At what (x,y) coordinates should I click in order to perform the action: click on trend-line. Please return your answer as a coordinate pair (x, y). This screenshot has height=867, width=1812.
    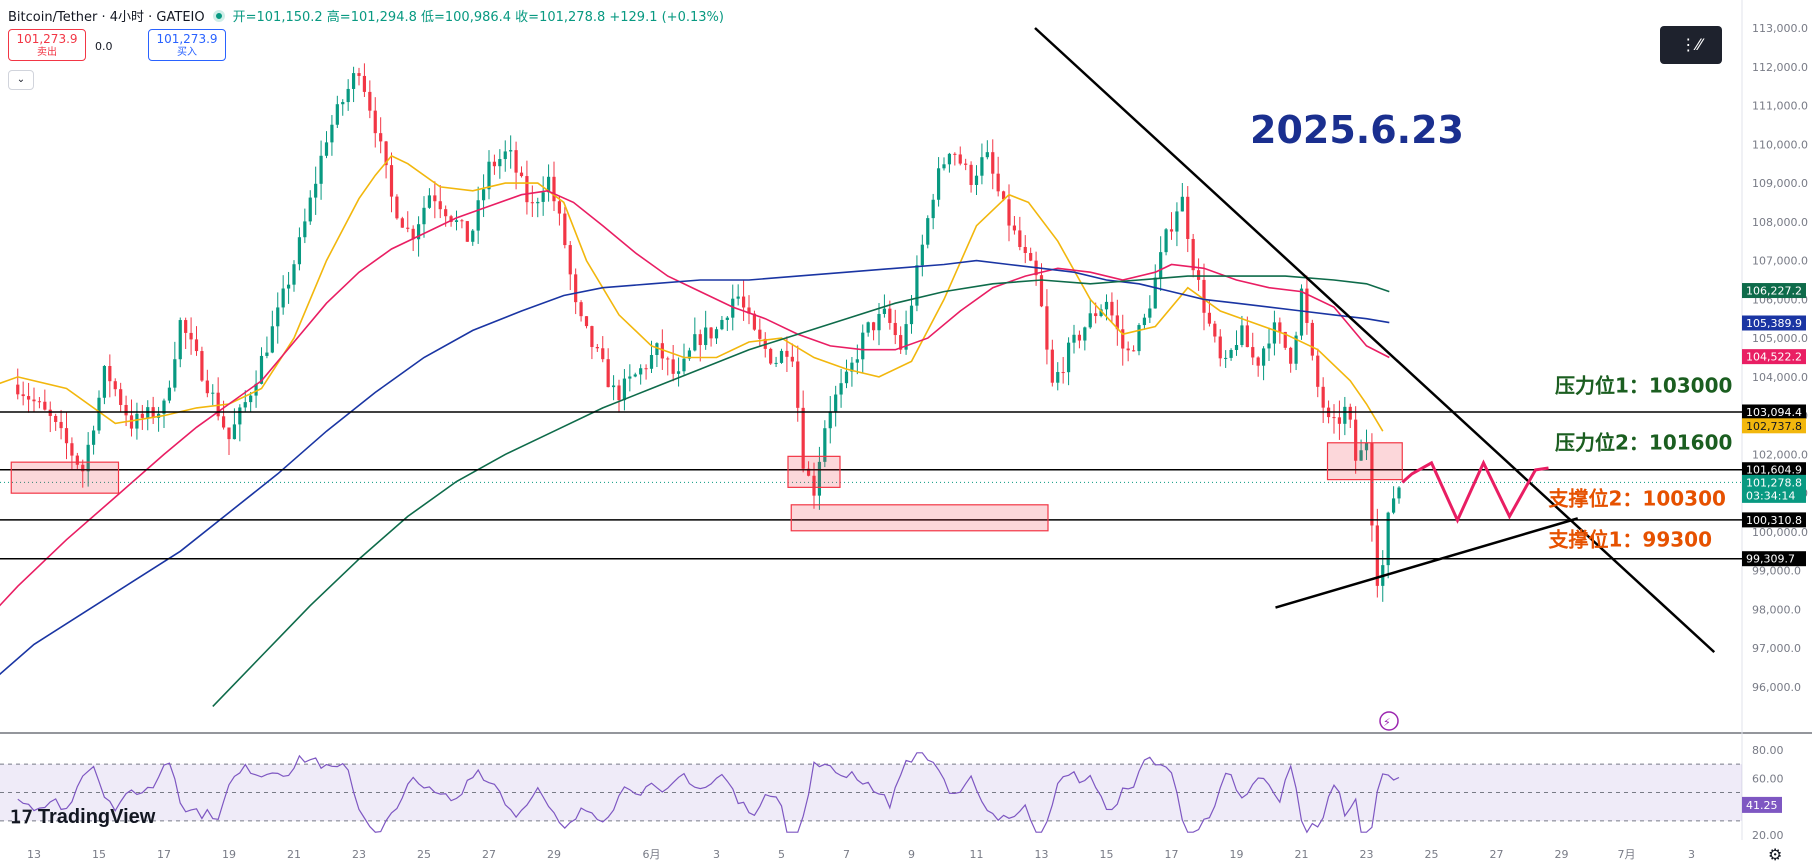
    Looking at the image, I should click on (1427, 563).